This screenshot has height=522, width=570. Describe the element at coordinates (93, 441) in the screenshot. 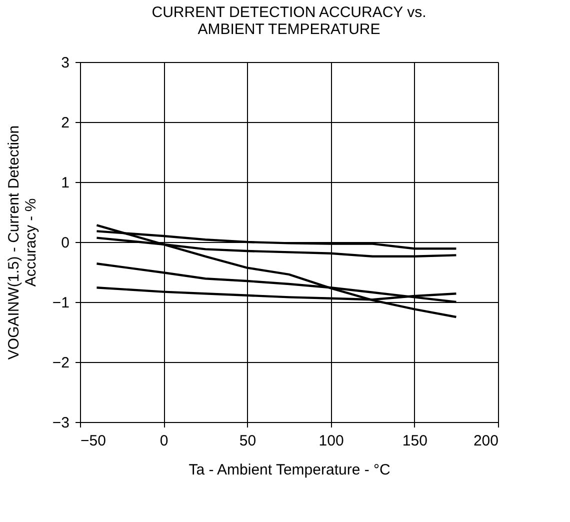

I see `x-tick-label: −50` at that location.